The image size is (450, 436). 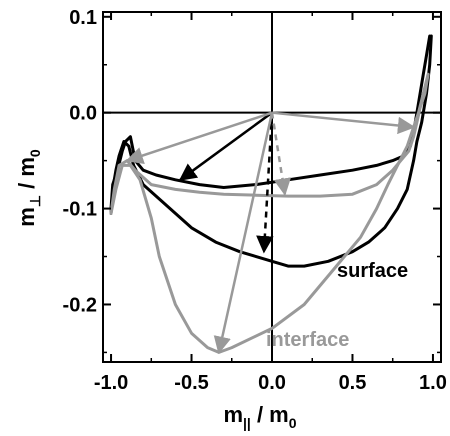 I want to click on x-axis-label: m|| / m0, so click(x=259, y=416).